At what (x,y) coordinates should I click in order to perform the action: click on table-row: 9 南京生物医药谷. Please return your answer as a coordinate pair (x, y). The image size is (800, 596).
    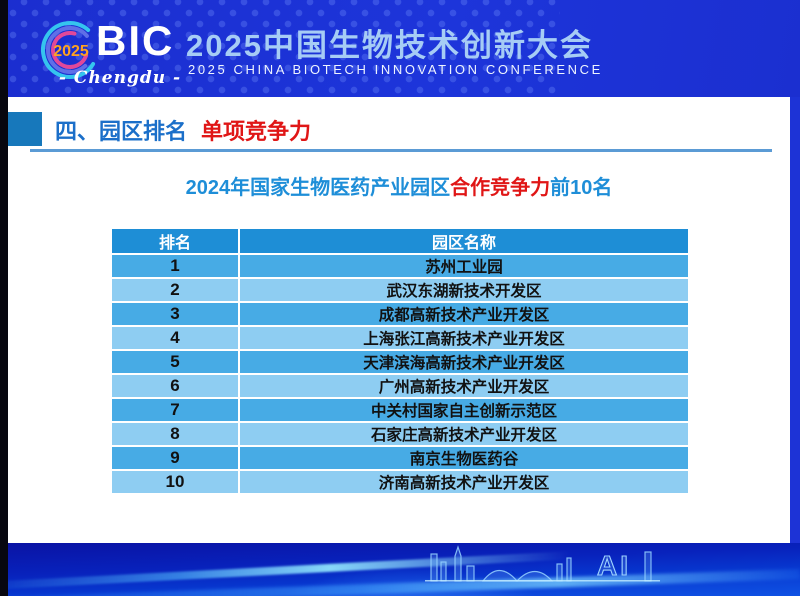
    Looking at the image, I should click on (400, 458).